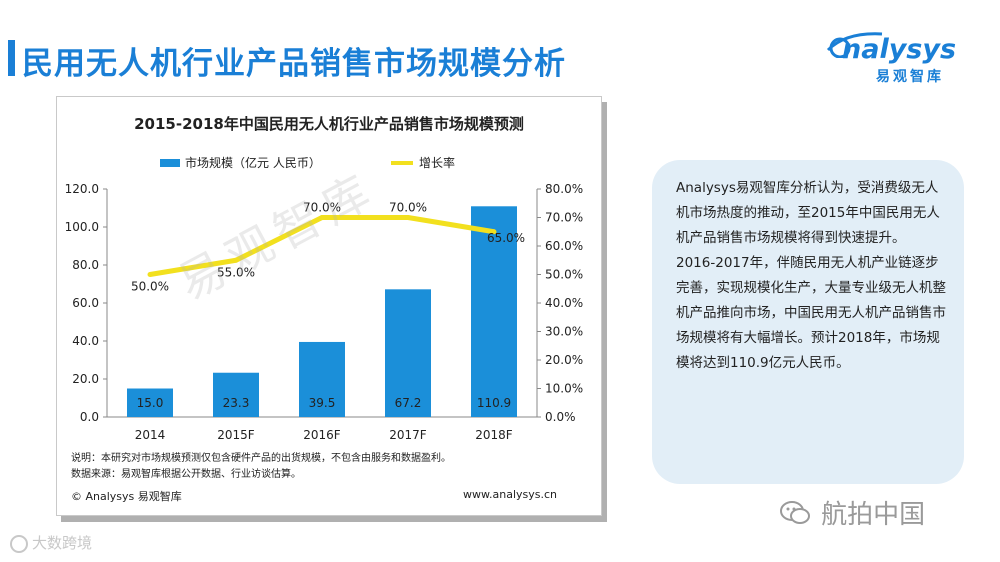 Image resolution: width=1000 pixels, height=562 pixels. What do you see at coordinates (564, 275) in the screenshot?
I see `y-tick-label-right: 50.0%` at bounding box center [564, 275].